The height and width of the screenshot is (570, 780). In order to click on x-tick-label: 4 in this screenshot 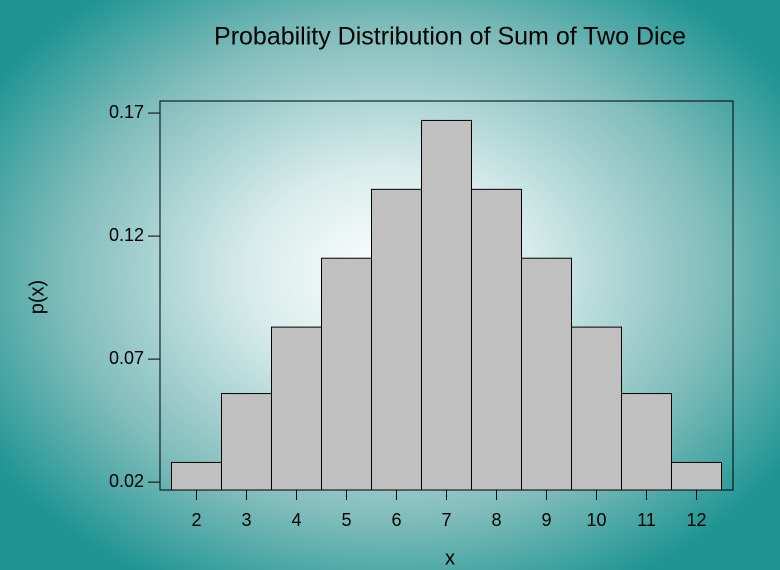, I will do `click(296, 520)`.